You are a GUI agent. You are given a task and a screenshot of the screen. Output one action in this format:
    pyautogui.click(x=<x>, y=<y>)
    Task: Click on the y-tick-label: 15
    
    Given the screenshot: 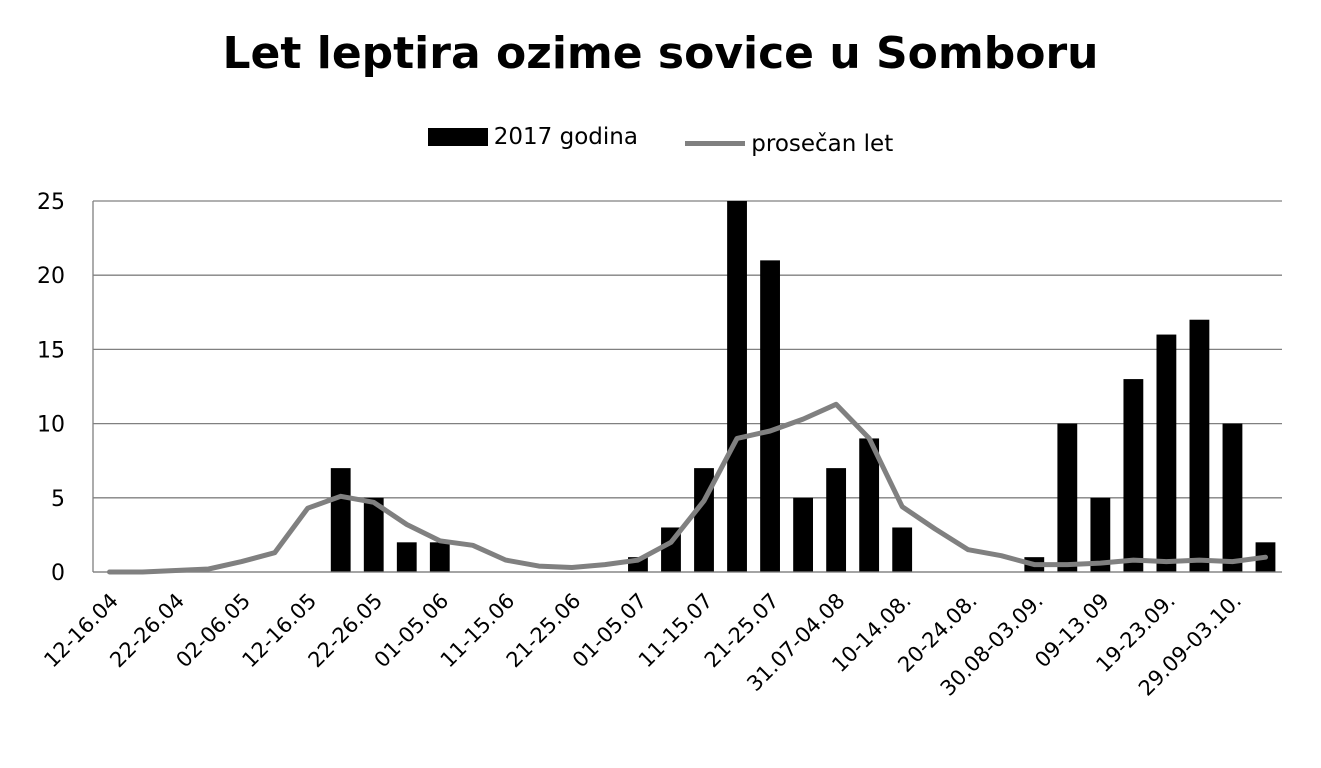 What is the action you would take?
    pyautogui.click(x=51, y=350)
    